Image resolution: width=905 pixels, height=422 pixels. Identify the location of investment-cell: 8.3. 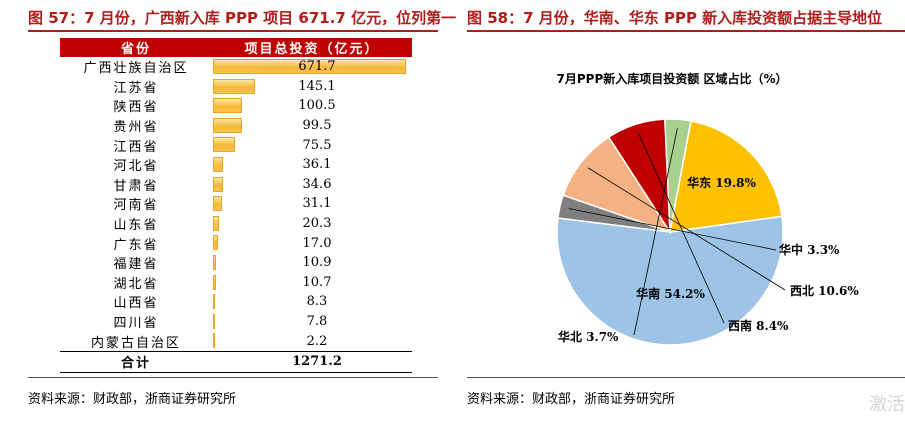
(312, 302).